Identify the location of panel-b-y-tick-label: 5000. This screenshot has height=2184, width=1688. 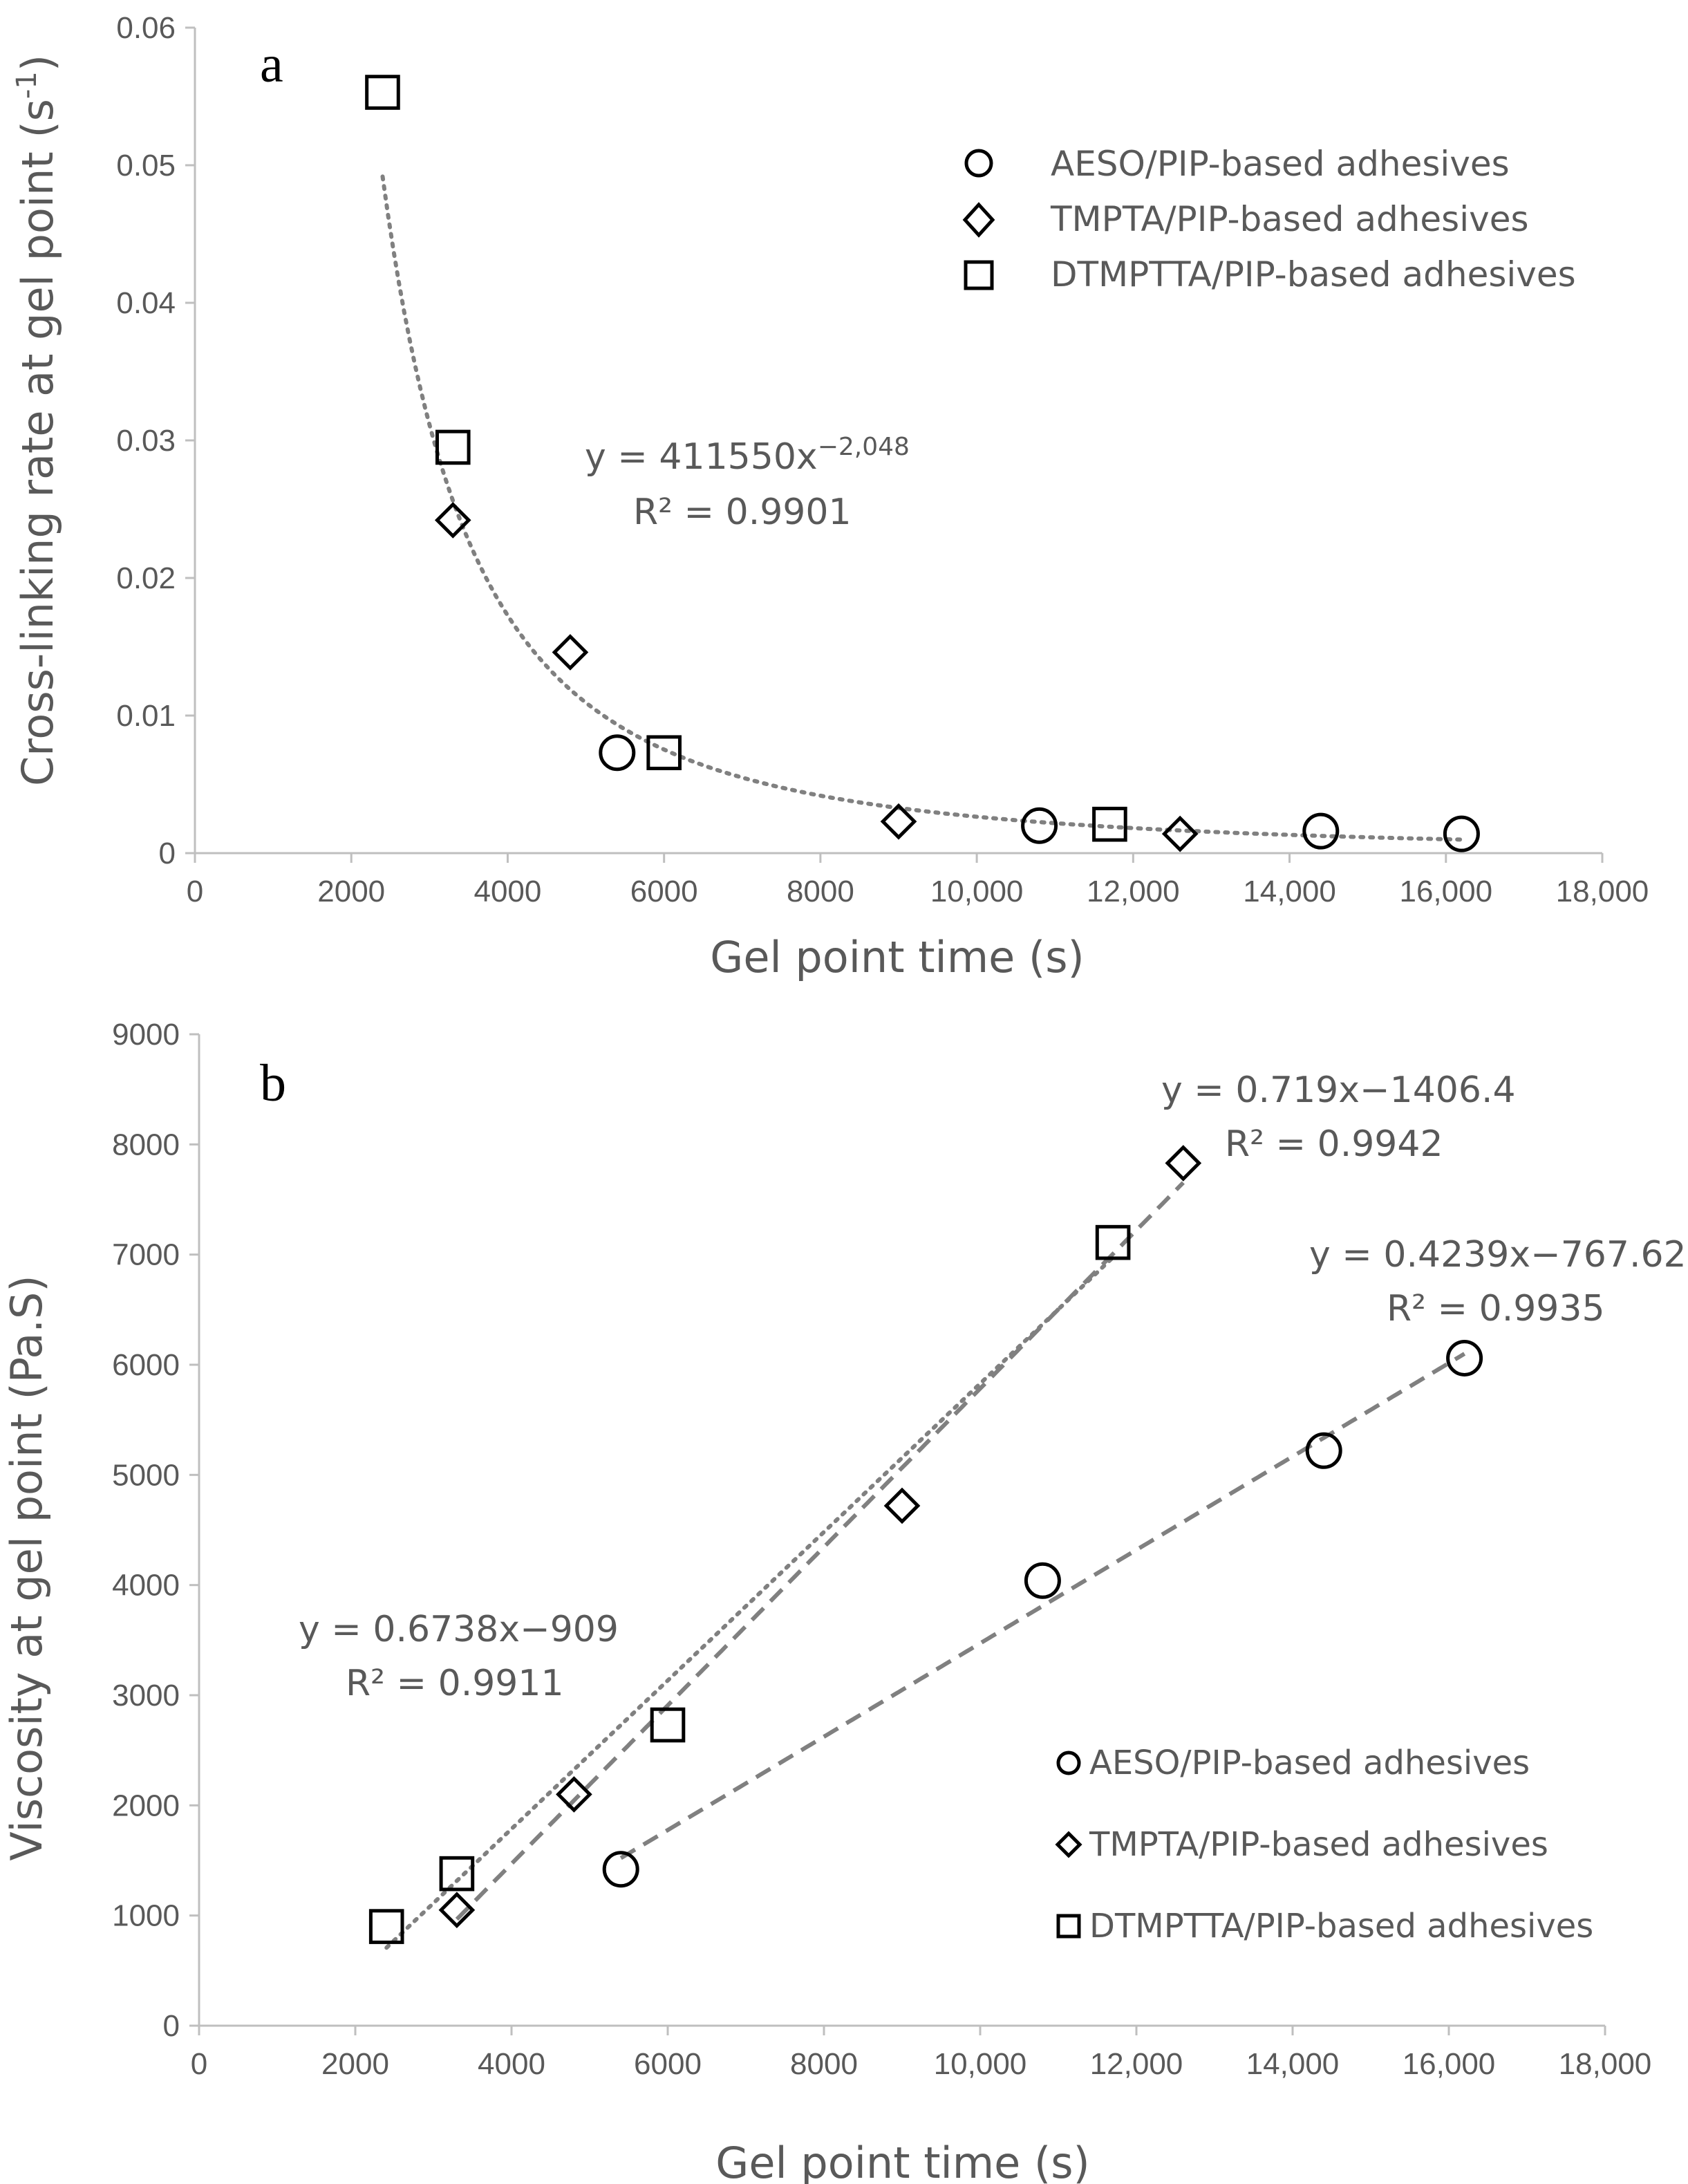
(146, 1475).